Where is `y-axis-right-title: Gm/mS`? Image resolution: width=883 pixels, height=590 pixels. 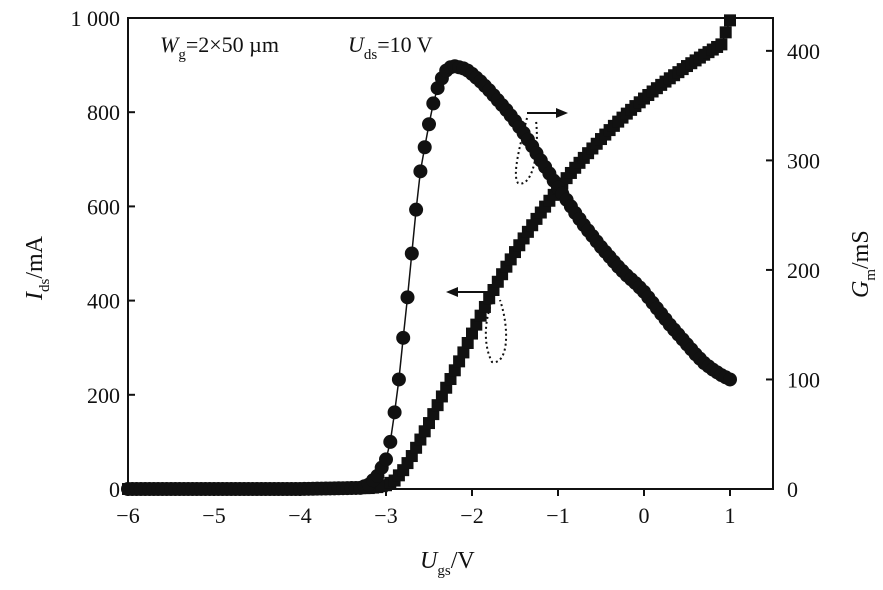
y-axis-right-title: Gm/mS is located at coordinates (863, 264).